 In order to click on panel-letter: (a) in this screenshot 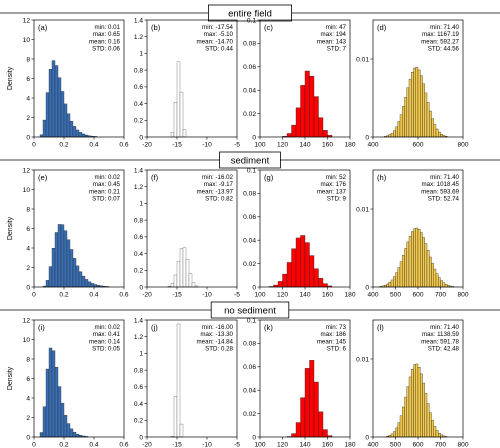, I will do `click(43, 27)`.